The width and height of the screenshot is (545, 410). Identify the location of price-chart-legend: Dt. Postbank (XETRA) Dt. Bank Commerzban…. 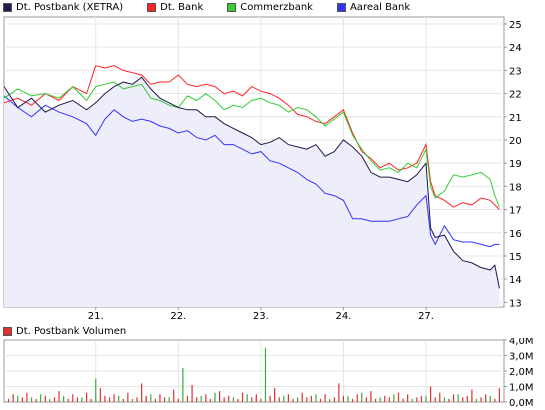
(218, 7).